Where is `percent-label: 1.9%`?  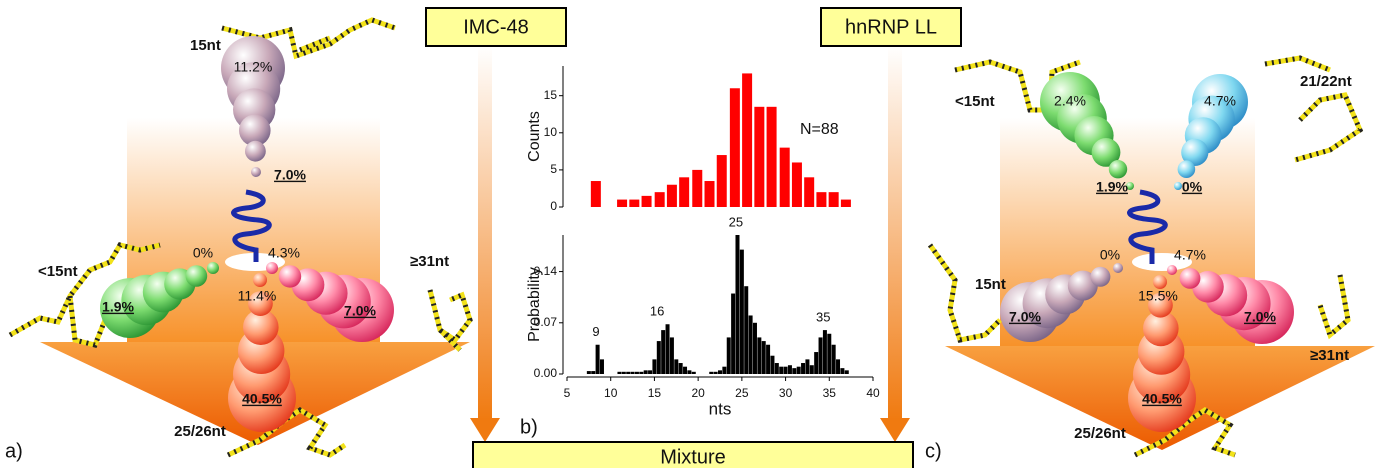
percent-label: 1.9% is located at coordinates (118, 307).